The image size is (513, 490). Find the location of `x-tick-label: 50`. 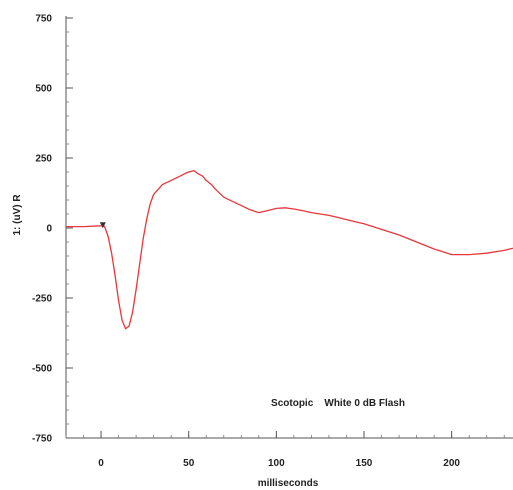

x-tick-label: 50 is located at coordinates (189, 463).